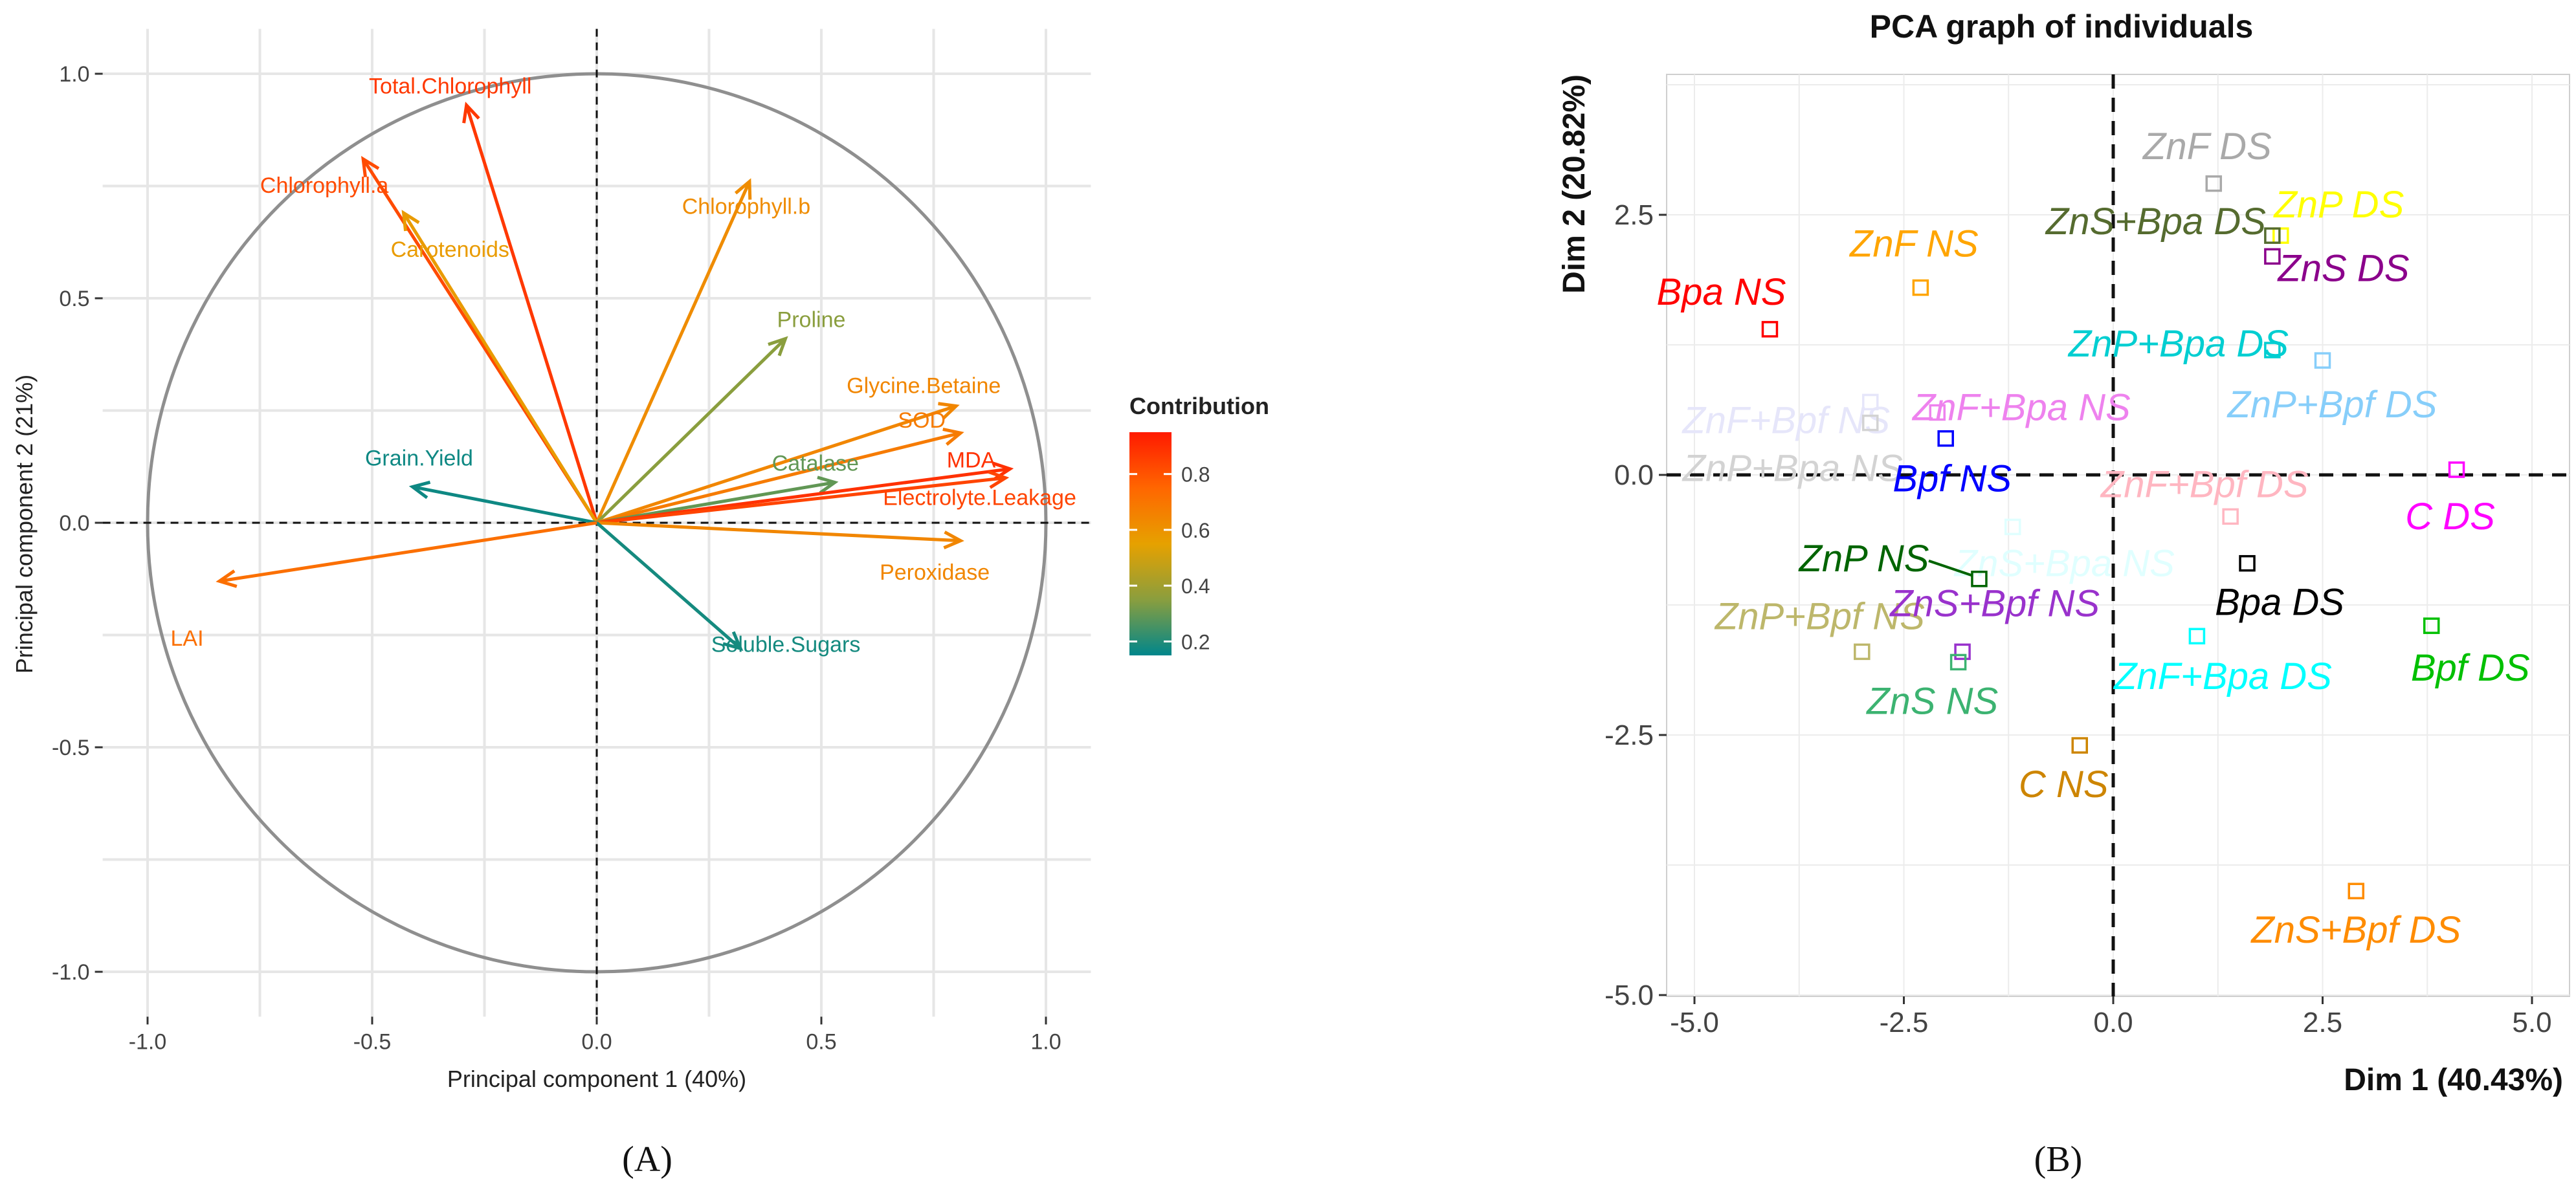 This screenshot has height=1195, width=2576. What do you see at coordinates (1862, 652) in the screenshot?
I see `point-marker-znp-plus-bpf-ns` at bounding box center [1862, 652].